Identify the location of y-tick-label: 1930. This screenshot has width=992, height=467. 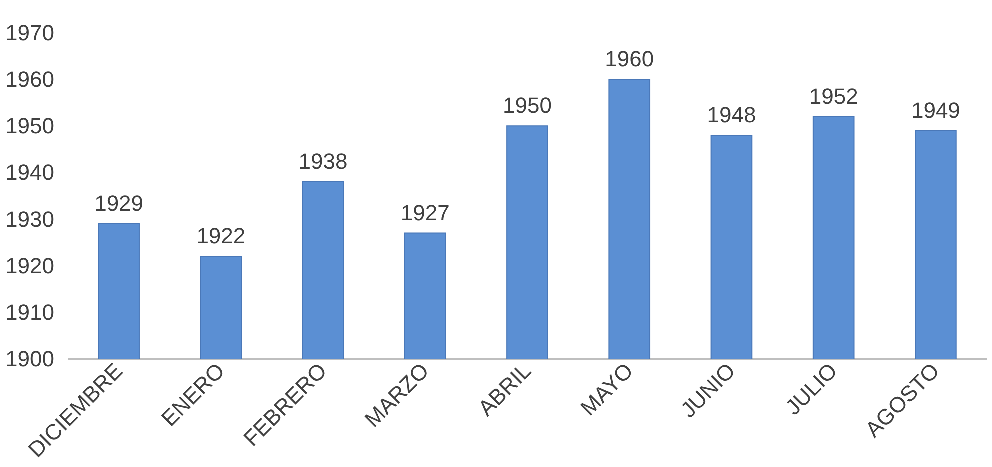
(30, 219).